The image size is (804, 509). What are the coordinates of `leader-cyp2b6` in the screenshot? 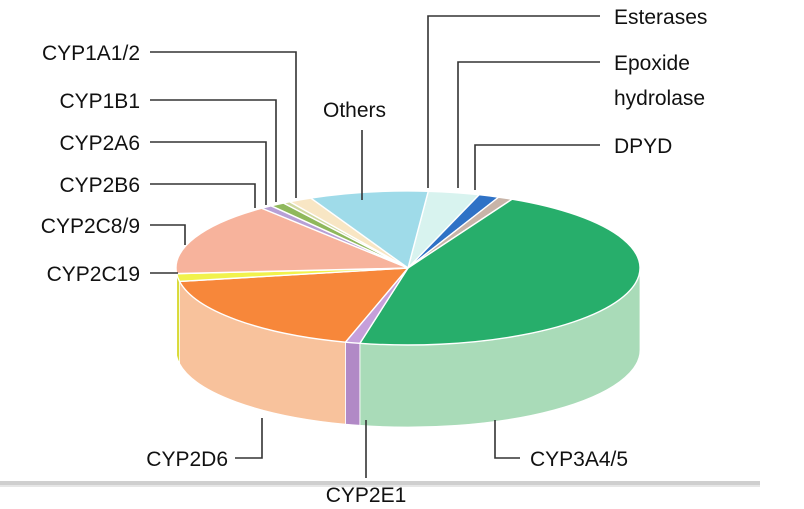 It's located at (203, 195).